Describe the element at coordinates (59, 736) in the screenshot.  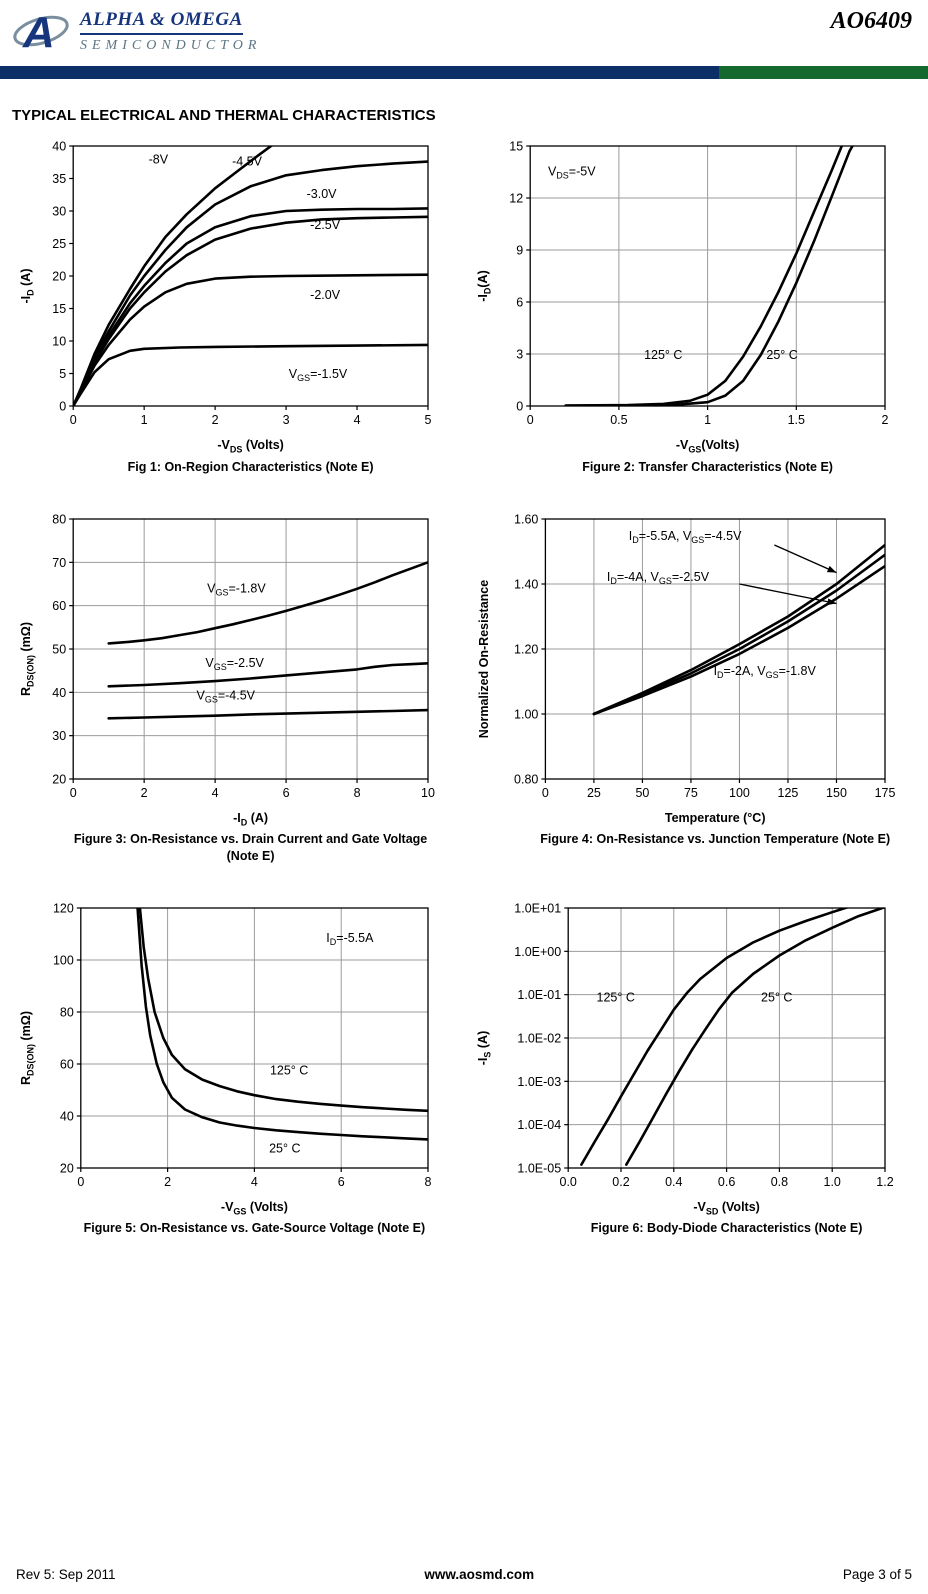
I see `svg-text: 30` at that location.